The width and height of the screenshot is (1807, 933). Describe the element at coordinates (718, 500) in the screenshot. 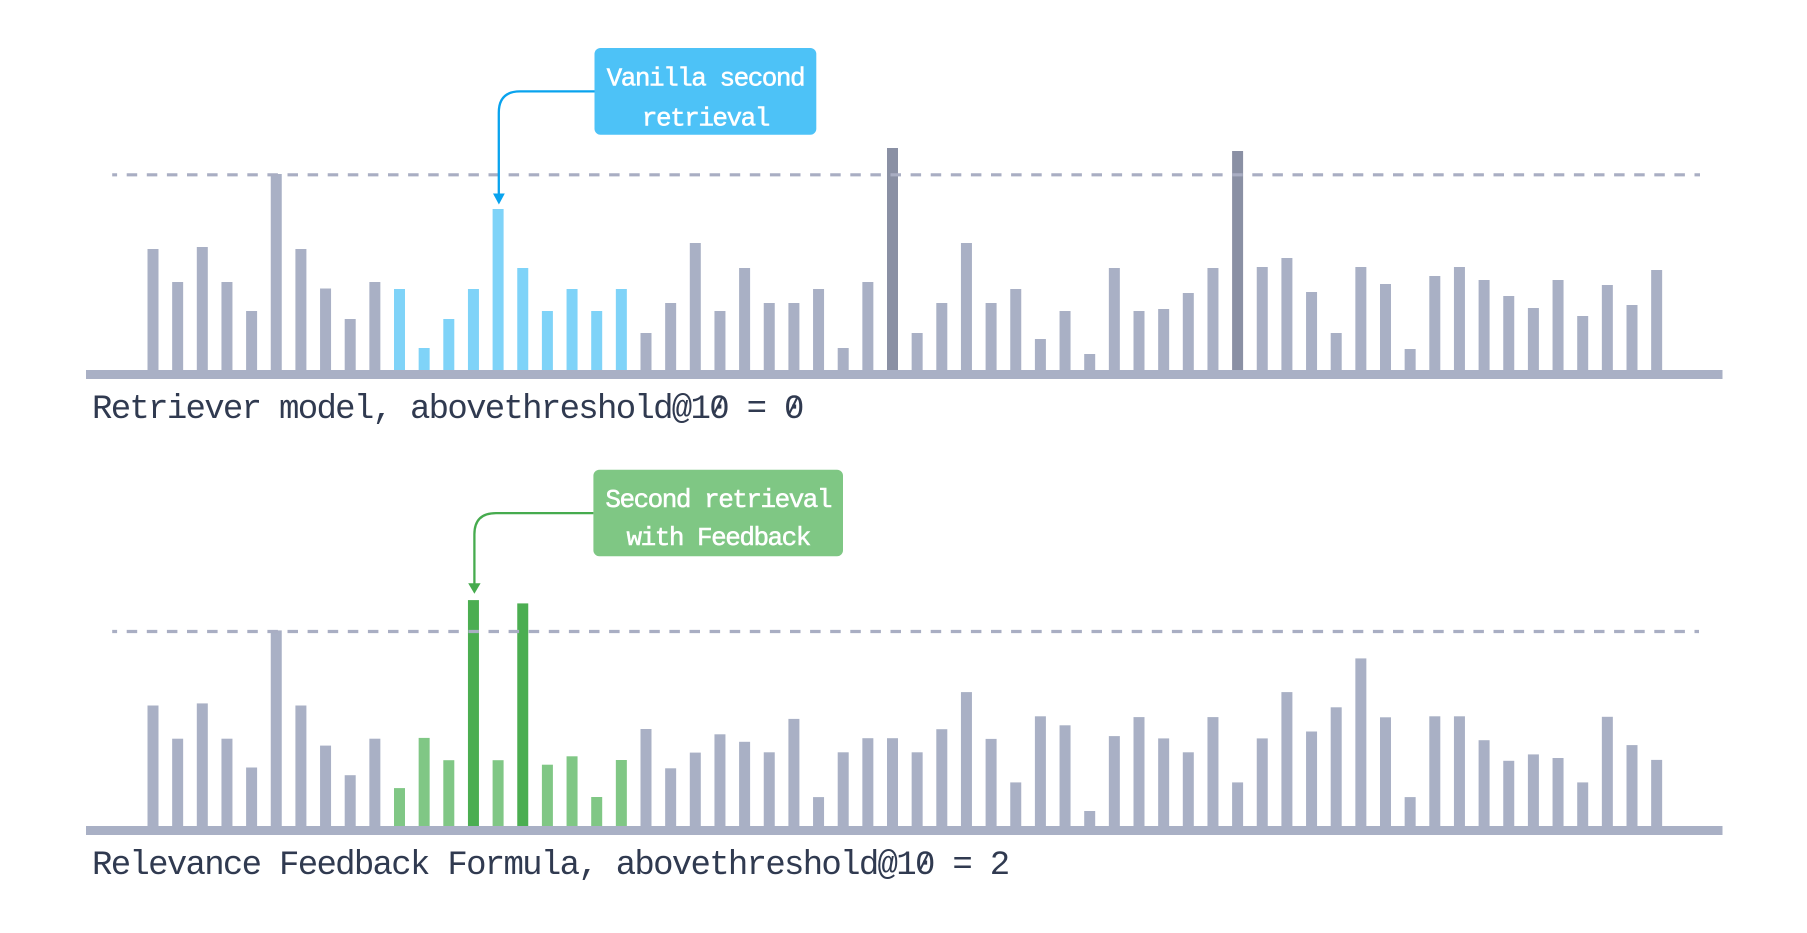

I see `svg-text: Second retrieval` at that location.